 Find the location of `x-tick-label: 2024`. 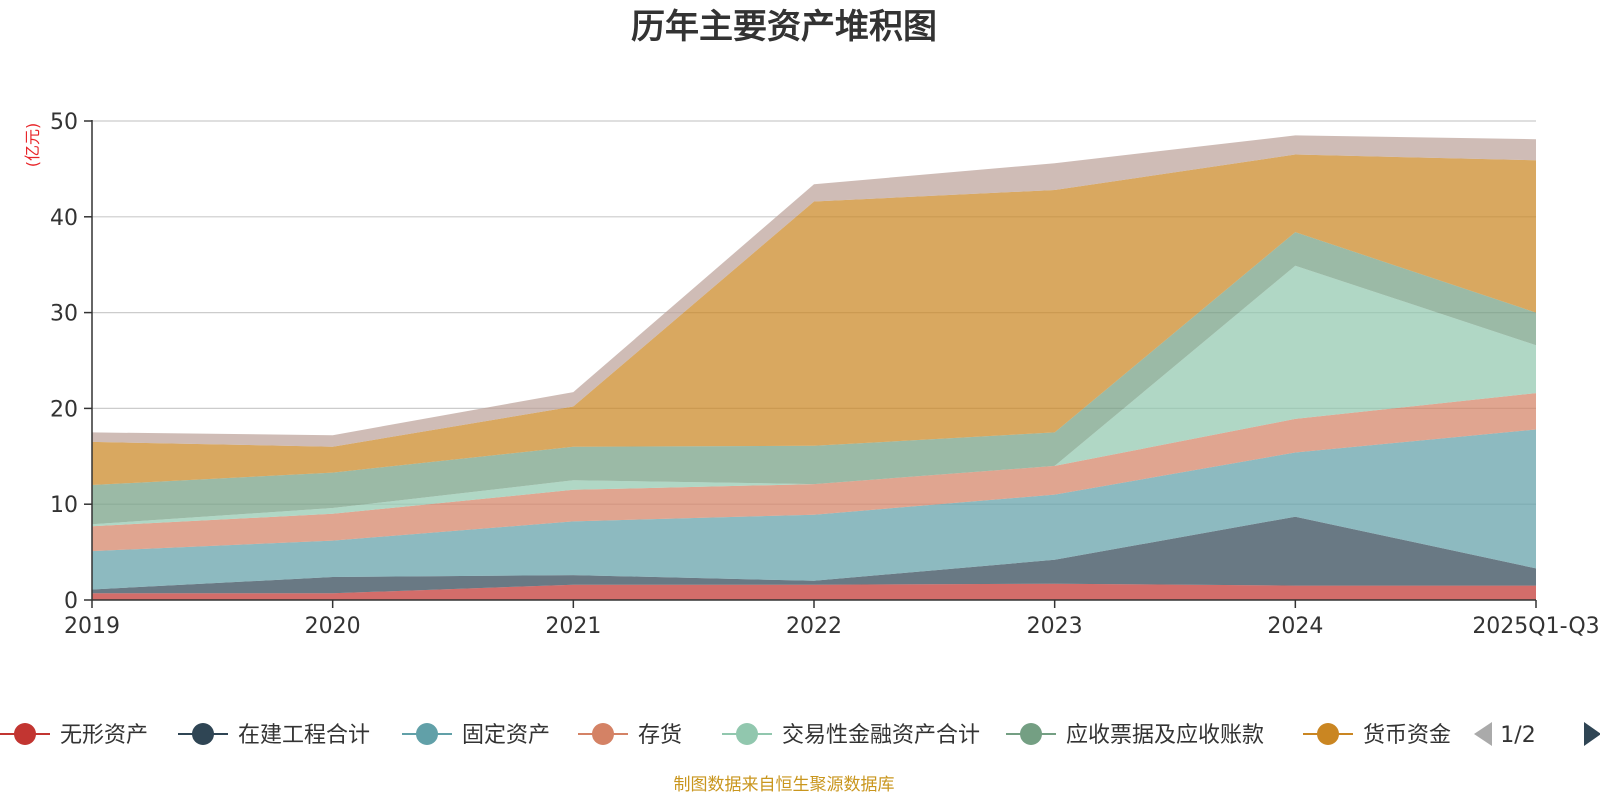

x-tick-label: 2024 is located at coordinates (1295, 626).